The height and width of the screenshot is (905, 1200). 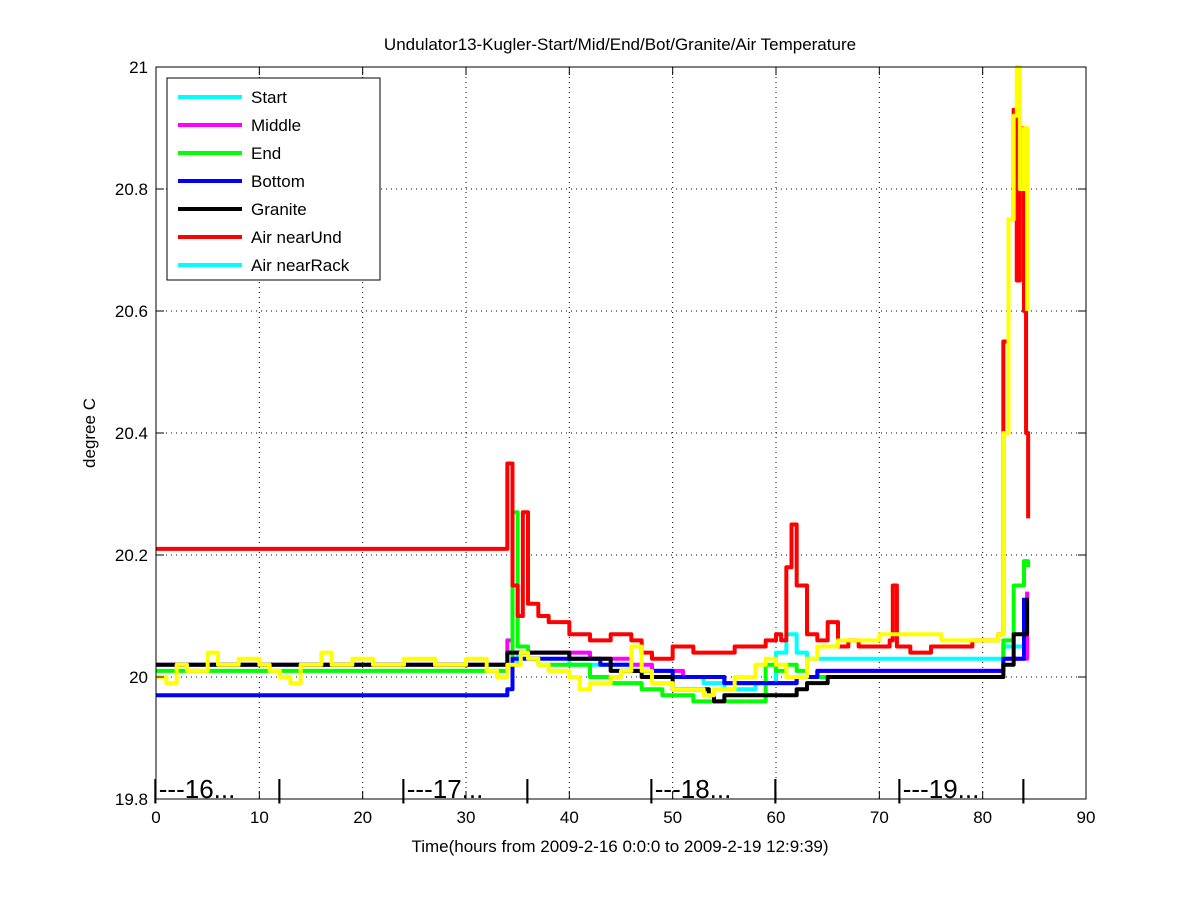 I want to click on legend-entry: Air nearRack, so click(x=300, y=265).